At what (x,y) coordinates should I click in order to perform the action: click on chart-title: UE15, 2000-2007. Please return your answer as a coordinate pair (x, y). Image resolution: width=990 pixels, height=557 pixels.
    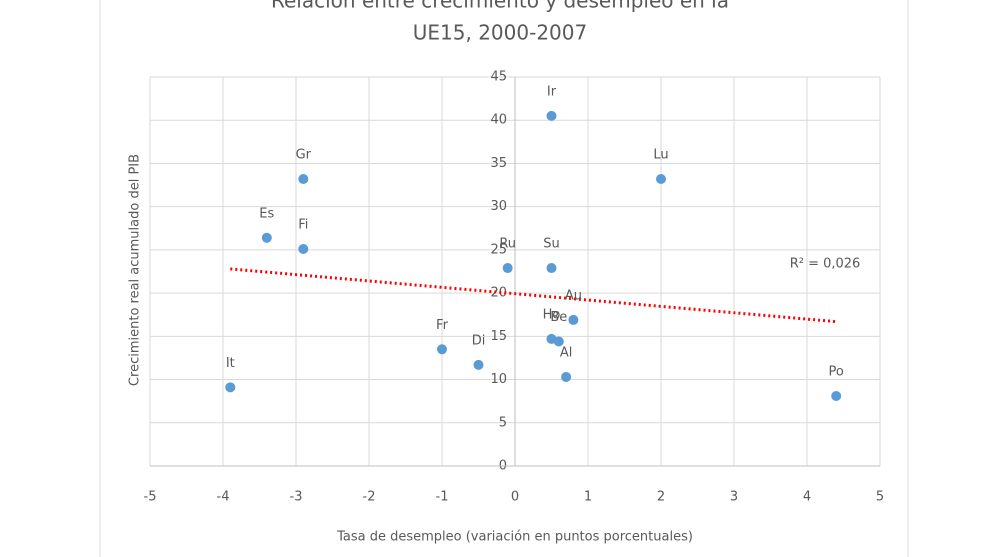
    Looking at the image, I should click on (500, 33).